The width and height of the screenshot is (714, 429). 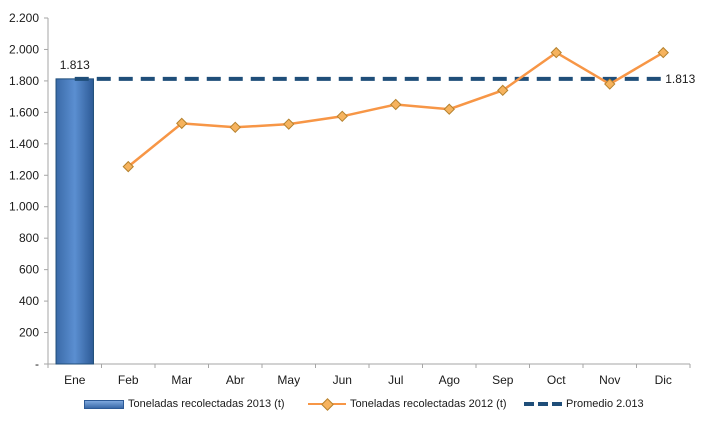 I want to click on y-tick-label: 1.800, so click(x=24, y=81).